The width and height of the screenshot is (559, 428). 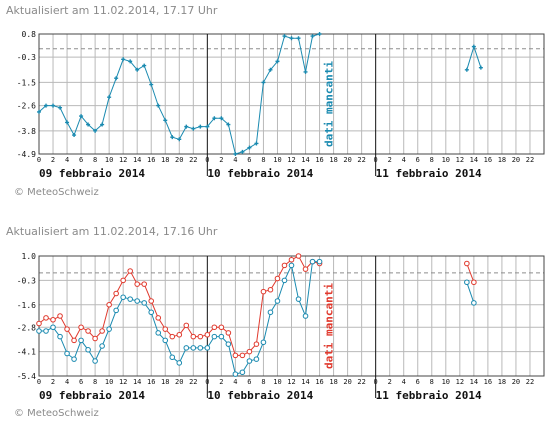 I want to click on missing-data-label: dati mancanti, so click(x=329, y=326).